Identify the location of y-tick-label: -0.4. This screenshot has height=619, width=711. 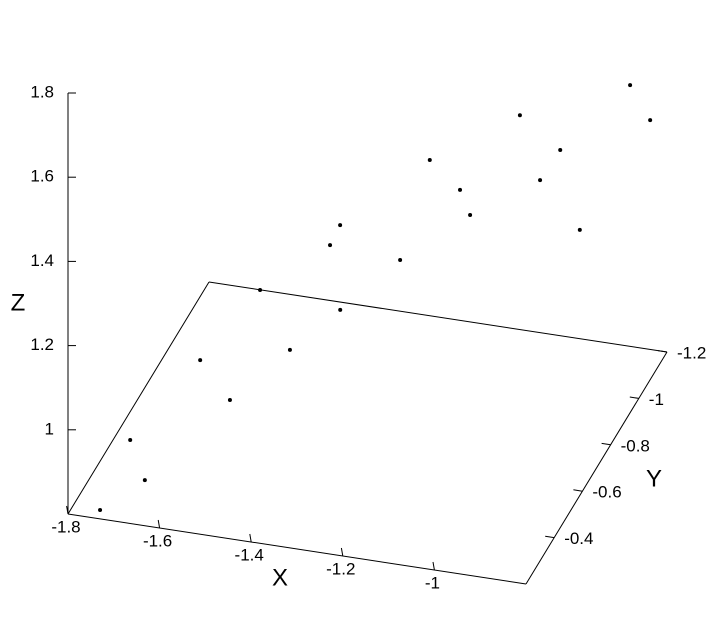
(578, 538).